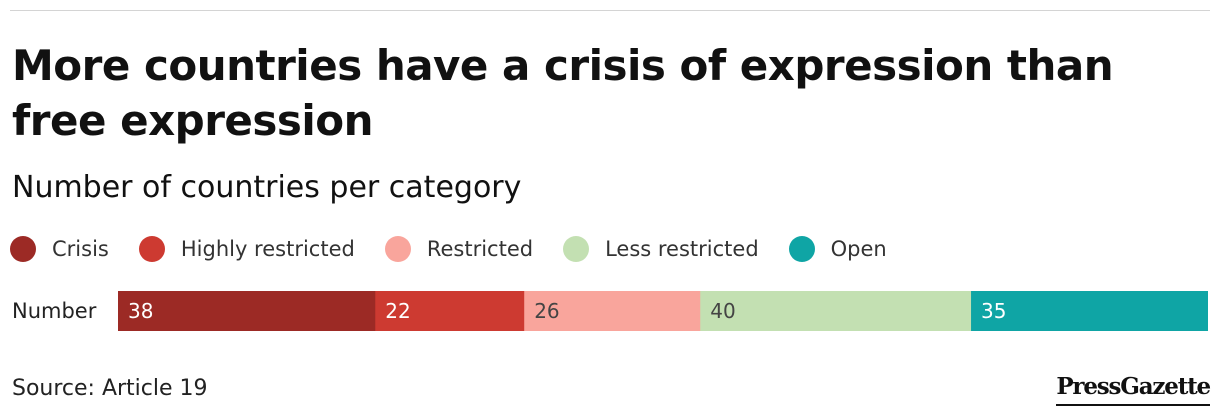 This screenshot has height=418, width=1220. Describe the element at coordinates (612, 311) in the screenshot. I see `bar-segment-restricted` at that location.